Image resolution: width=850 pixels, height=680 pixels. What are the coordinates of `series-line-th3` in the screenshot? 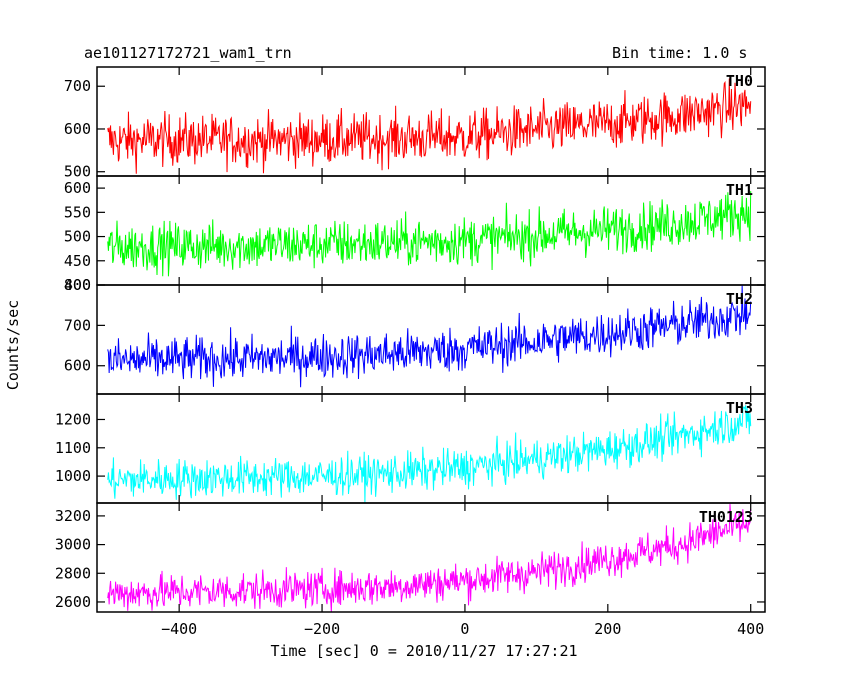 It's located at (429, 454).